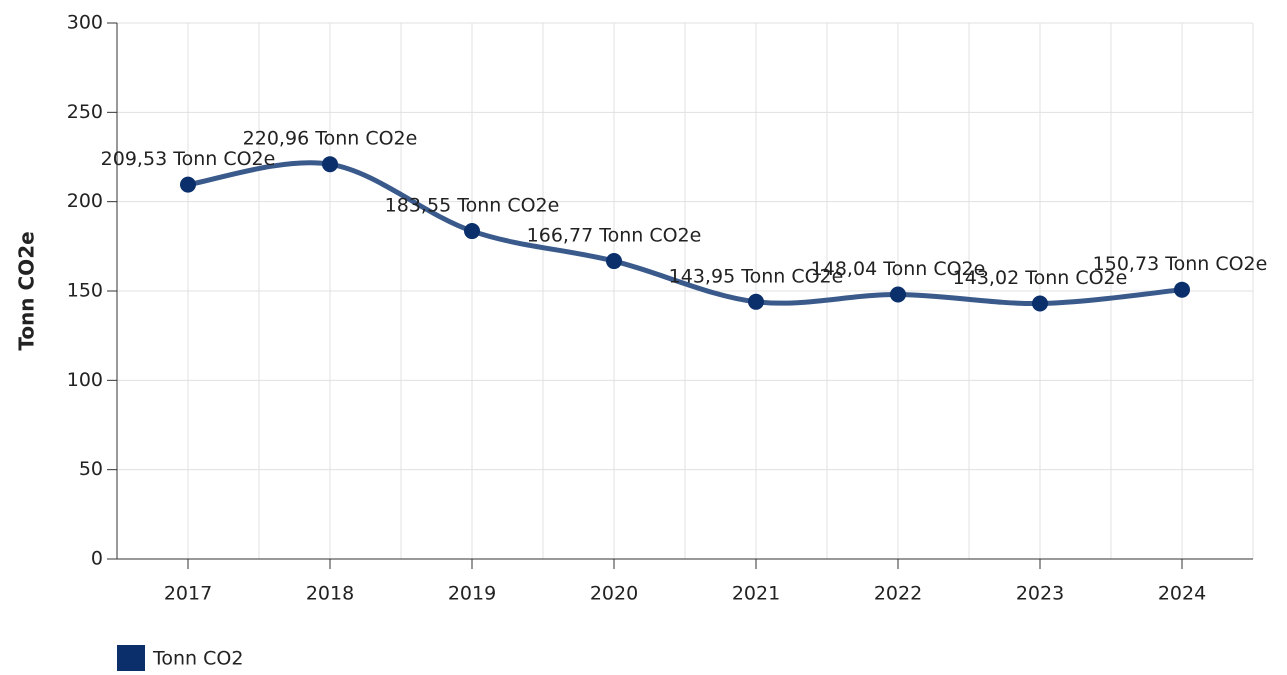  Describe the element at coordinates (1180, 264) in the screenshot. I see `value-label: 150,73 Tonn CO2e` at that location.